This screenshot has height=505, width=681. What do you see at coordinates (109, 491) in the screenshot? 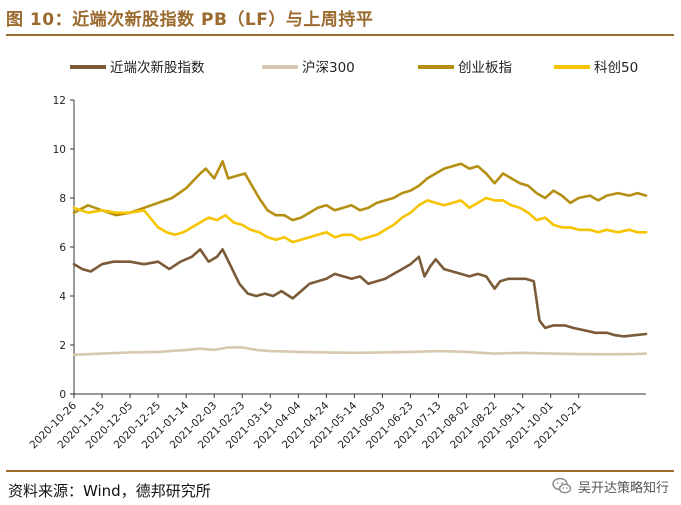
I see `source-note: 资料来源：Wind，德邦研究所` at bounding box center [109, 491].